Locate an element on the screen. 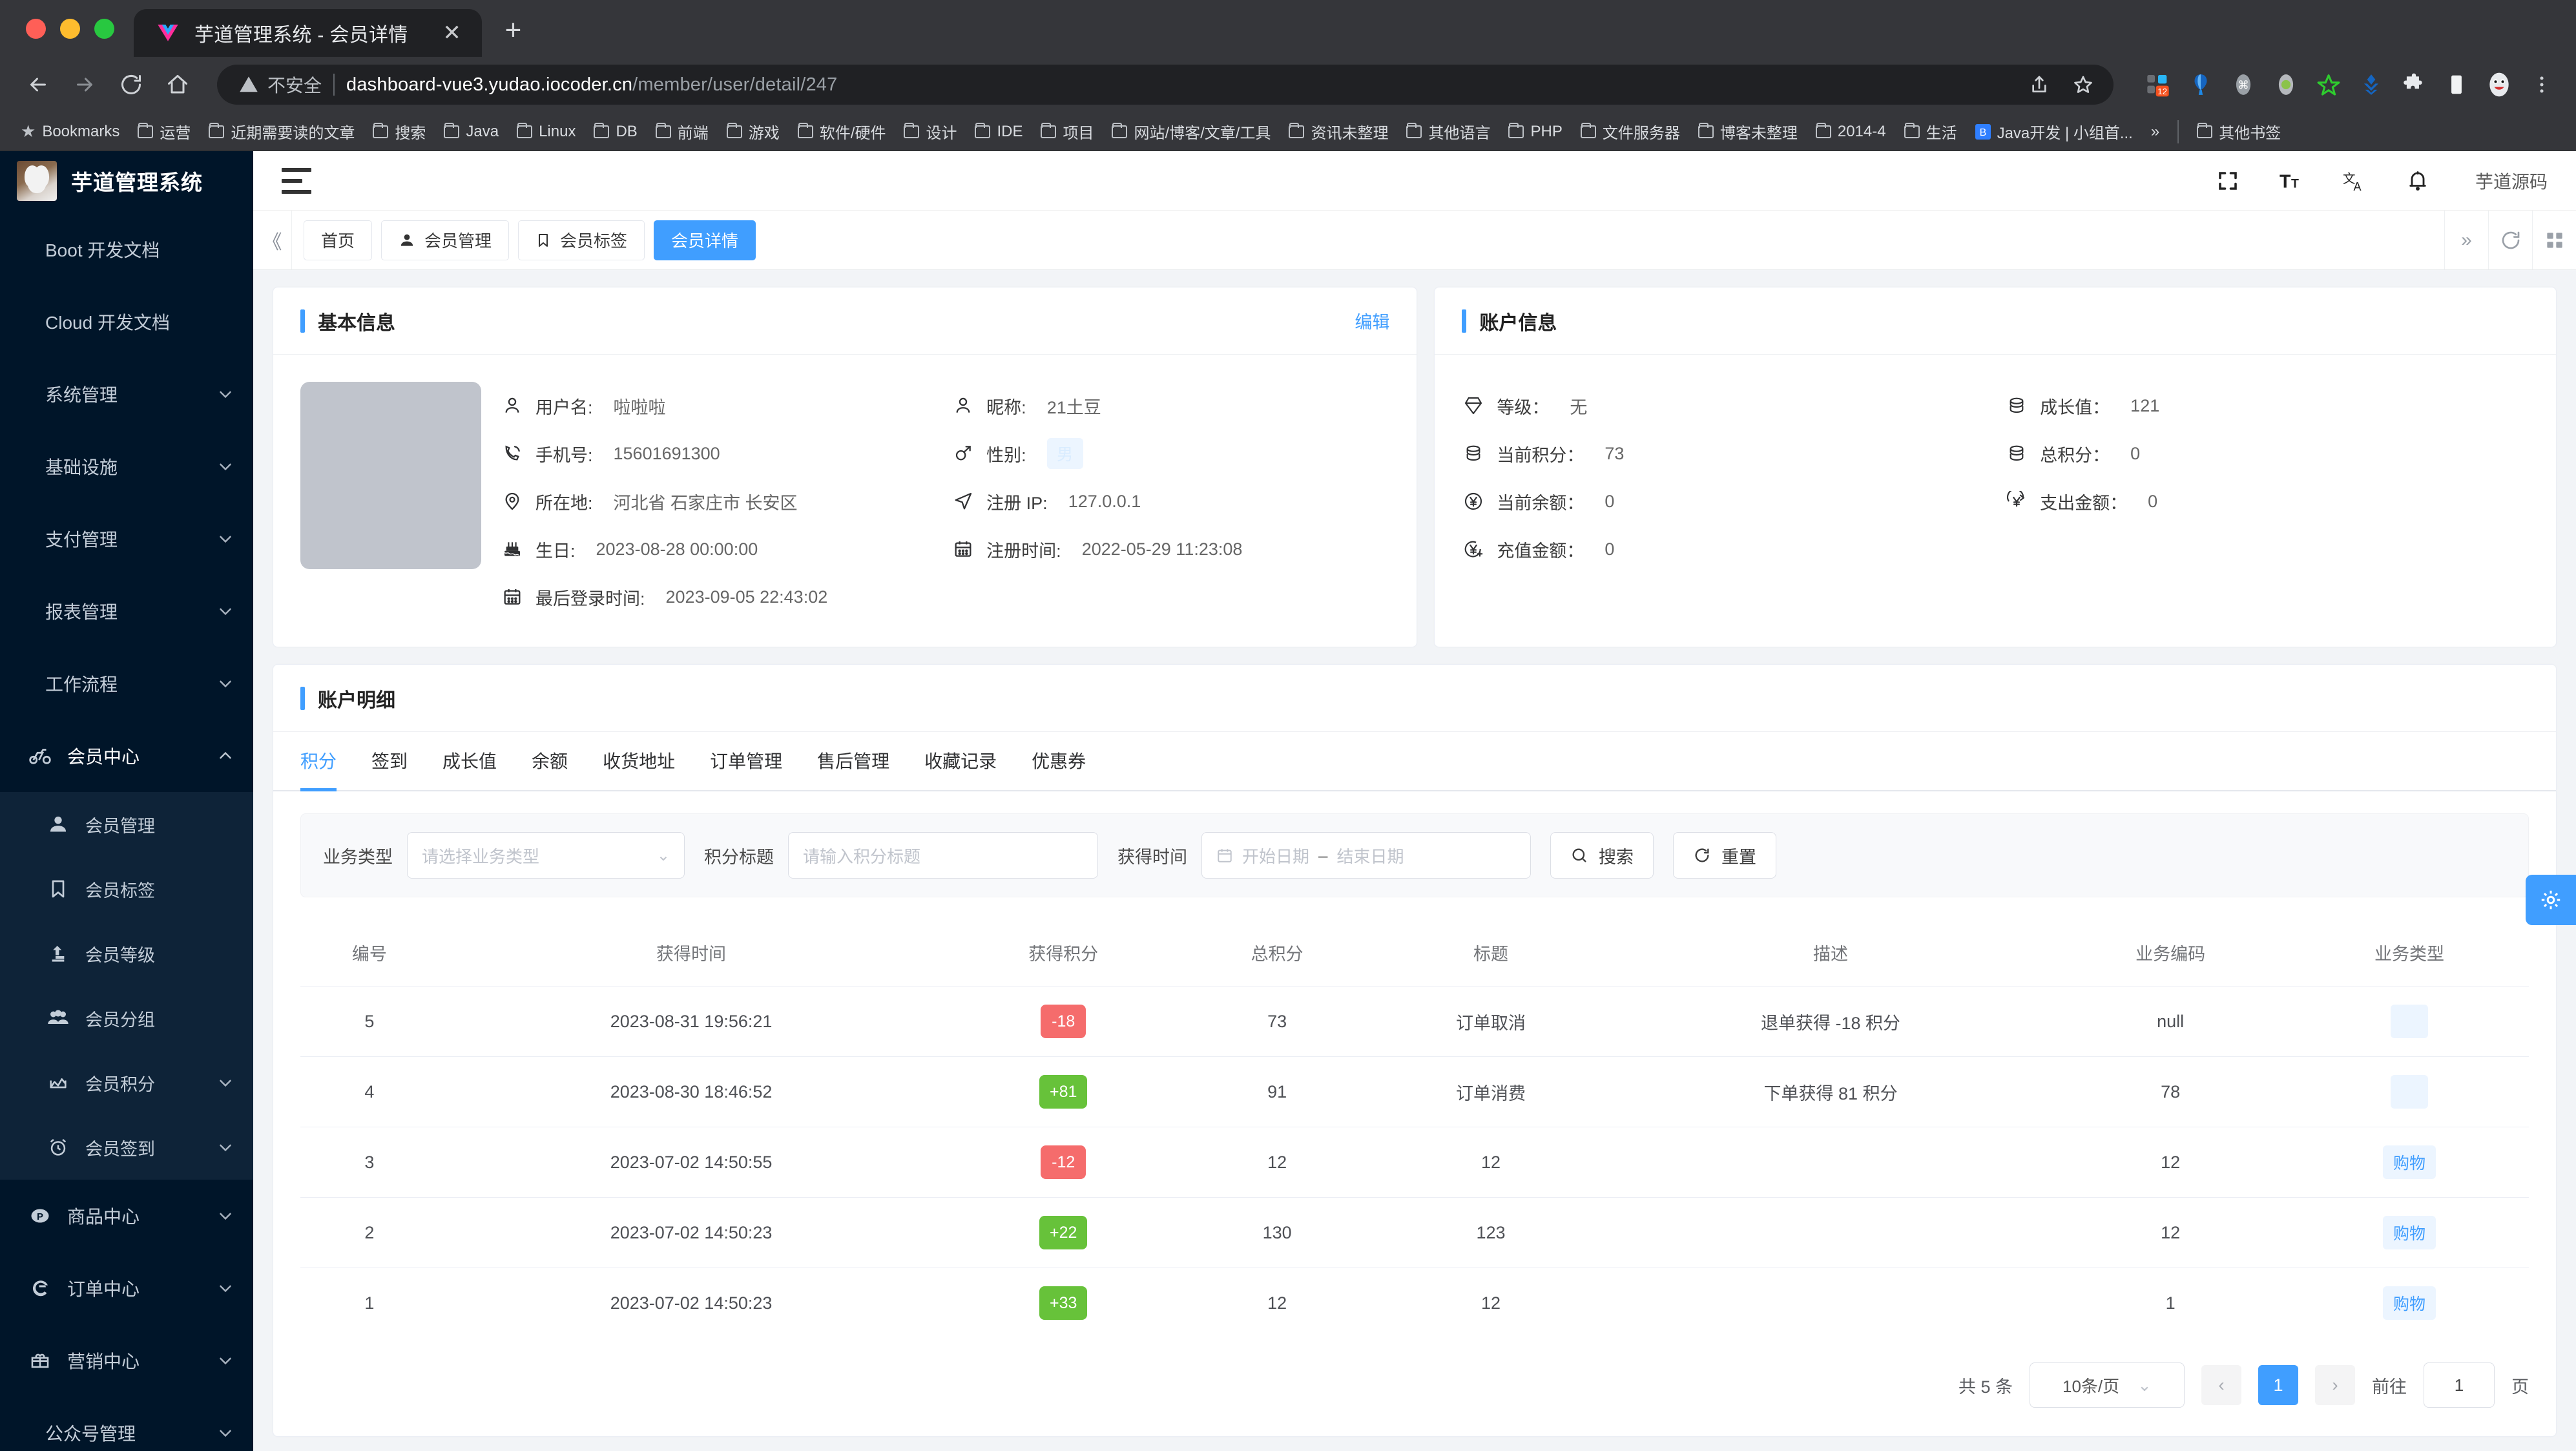 The height and width of the screenshot is (1451, 2576). next-page-button: › is located at coordinates (2335, 1385).